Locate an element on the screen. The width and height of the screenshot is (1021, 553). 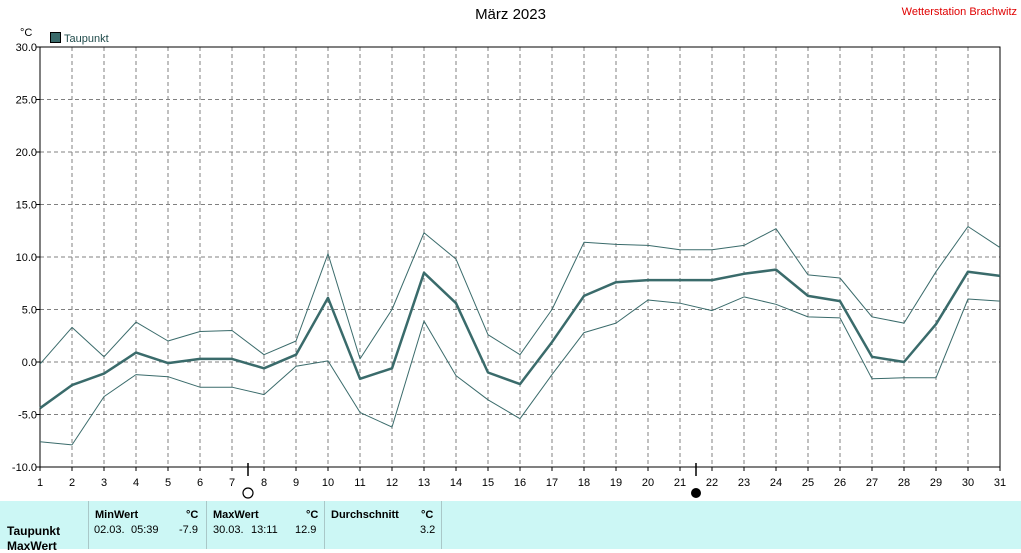
x-tick-label: 28 is located at coordinates (904, 483).